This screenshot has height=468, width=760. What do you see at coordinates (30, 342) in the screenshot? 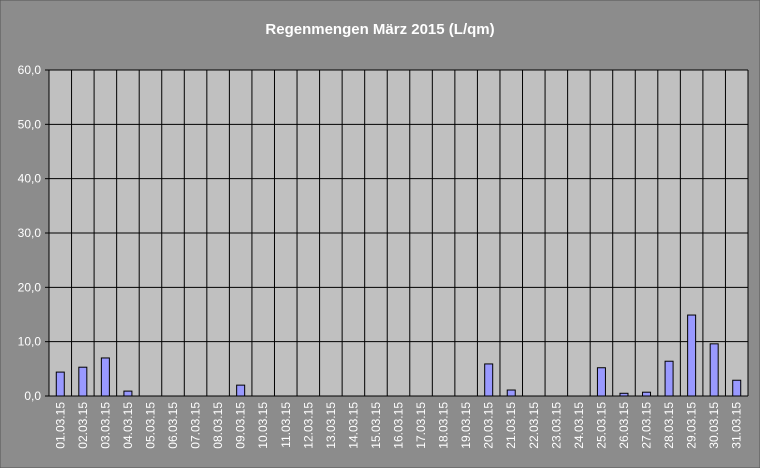
I see `y-tick-label: 10,0` at bounding box center [30, 342].